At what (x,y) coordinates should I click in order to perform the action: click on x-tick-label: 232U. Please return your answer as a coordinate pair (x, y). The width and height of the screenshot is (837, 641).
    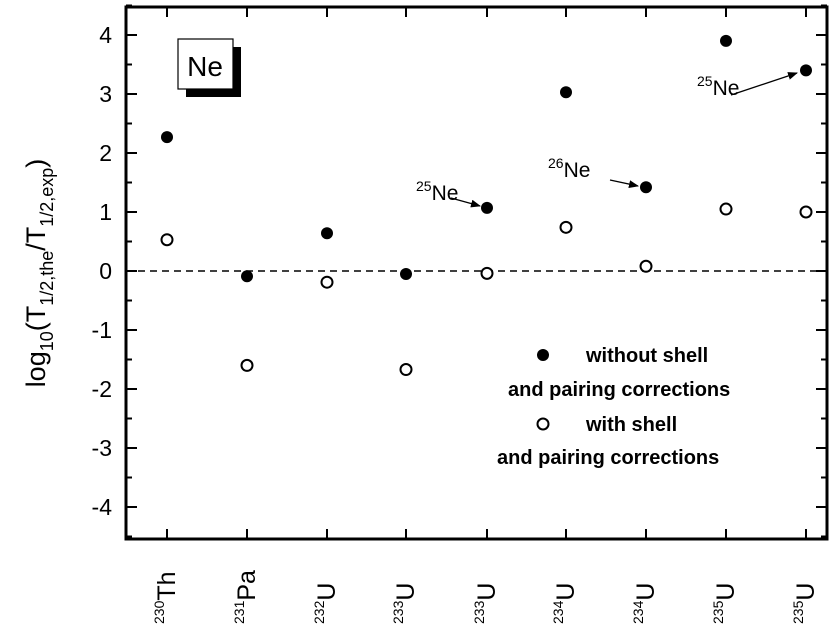
    Looking at the image, I should click on (326, 603).